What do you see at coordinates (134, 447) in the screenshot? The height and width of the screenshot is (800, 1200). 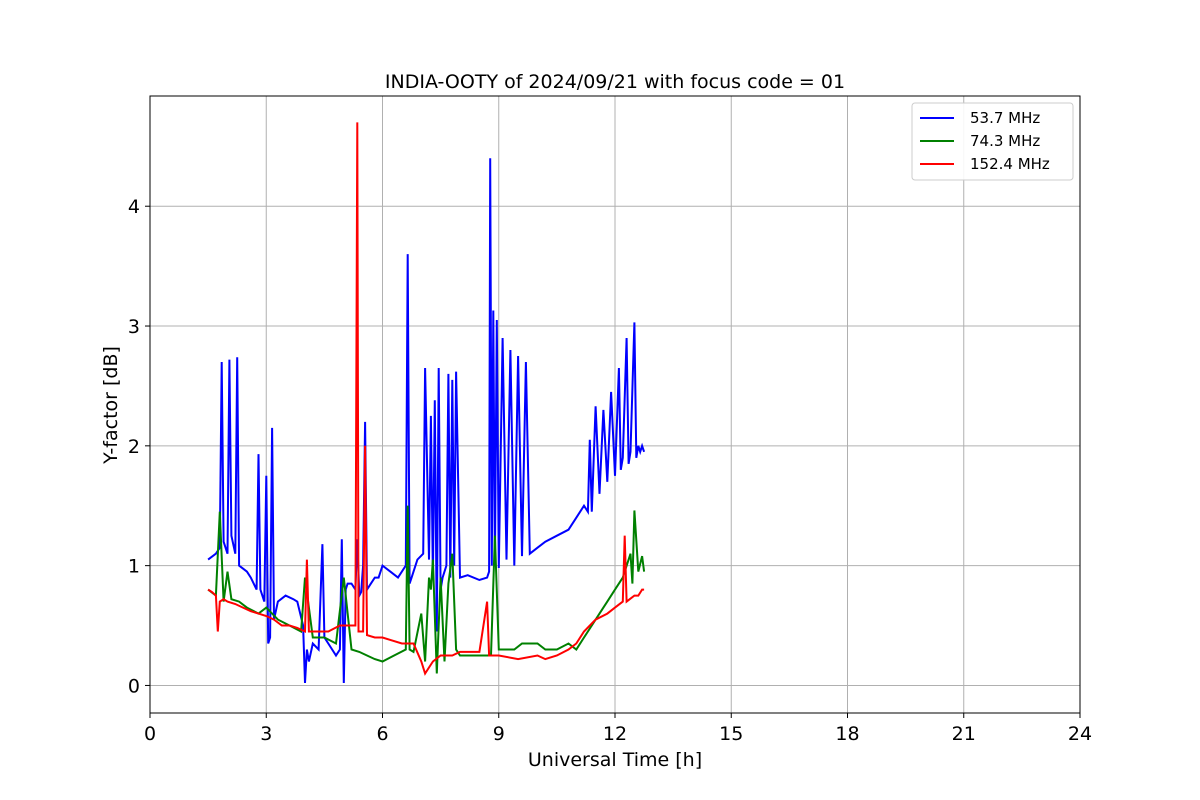 I see `y-tick-label: 2` at bounding box center [134, 447].